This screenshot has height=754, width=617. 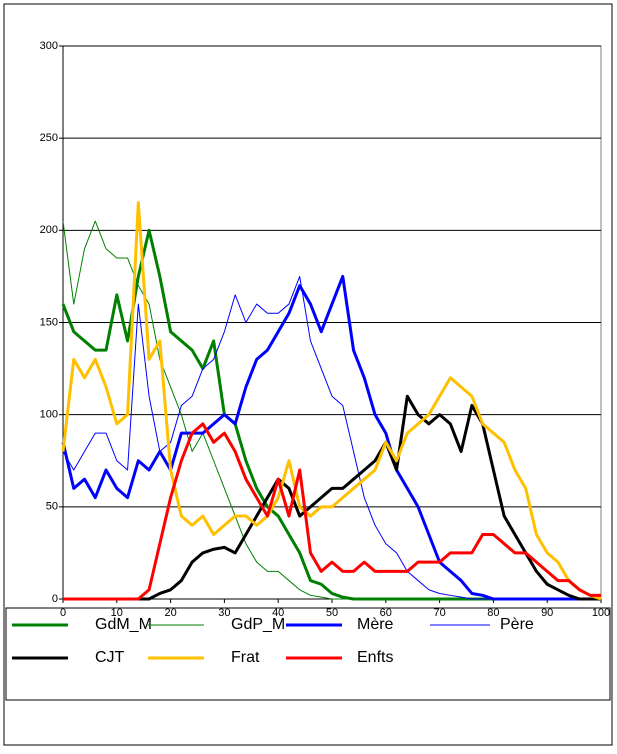 I want to click on legend-box, so click(x=308, y=654).